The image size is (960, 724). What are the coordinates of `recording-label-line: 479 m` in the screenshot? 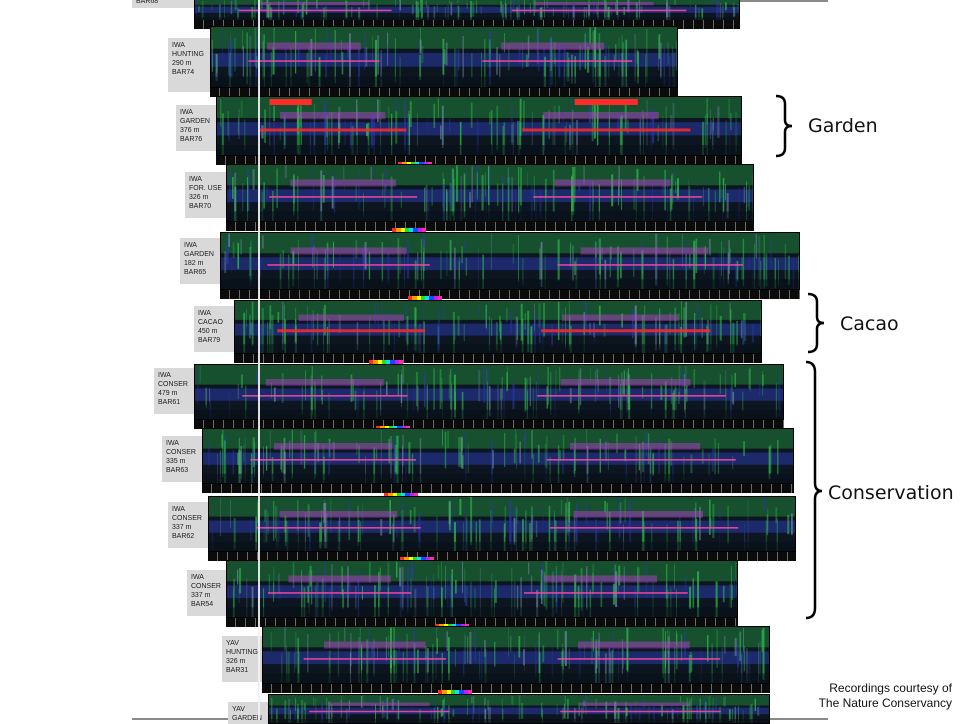 It's located at (174, 393).